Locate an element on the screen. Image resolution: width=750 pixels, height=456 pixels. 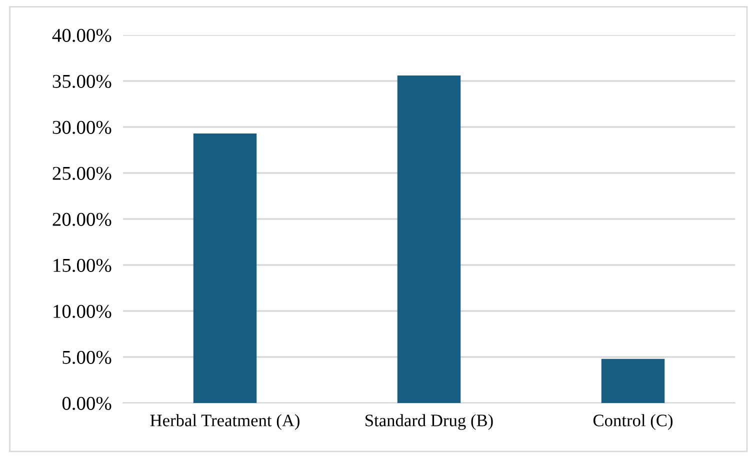
y-tick-label: 20.00% is located at coordinates (82, 219).